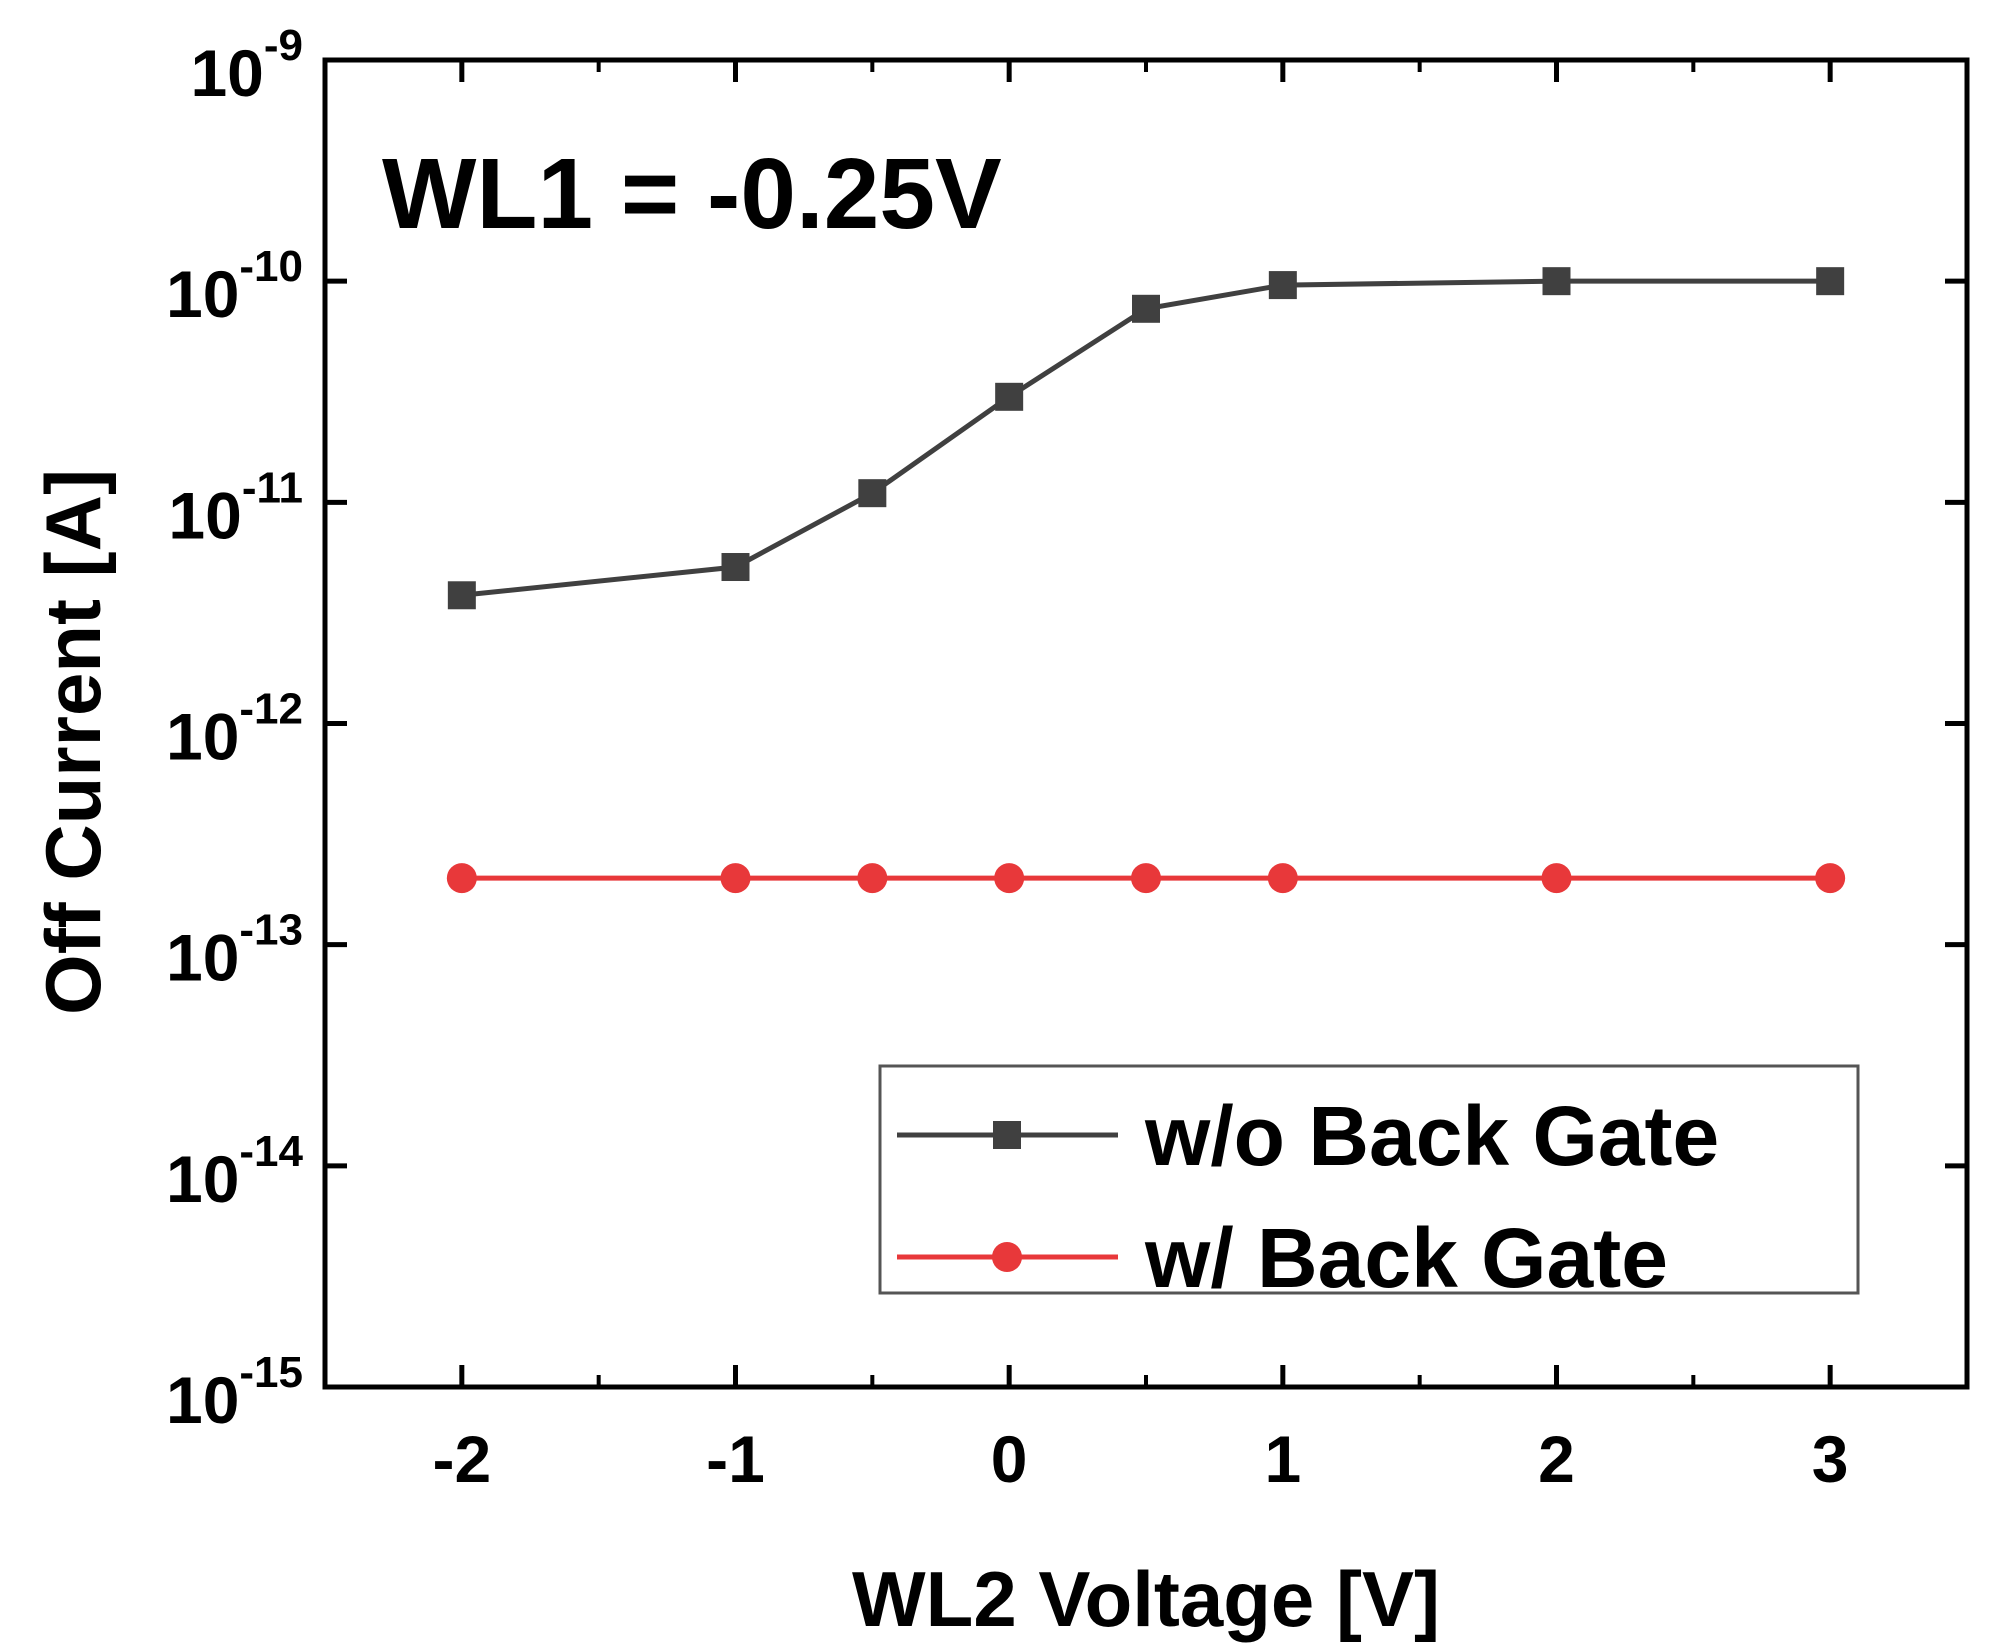 This screenshot has height=1646, width=2000. I want to click on legend-entry: w/ Back Gate, so click(1282, 1258).